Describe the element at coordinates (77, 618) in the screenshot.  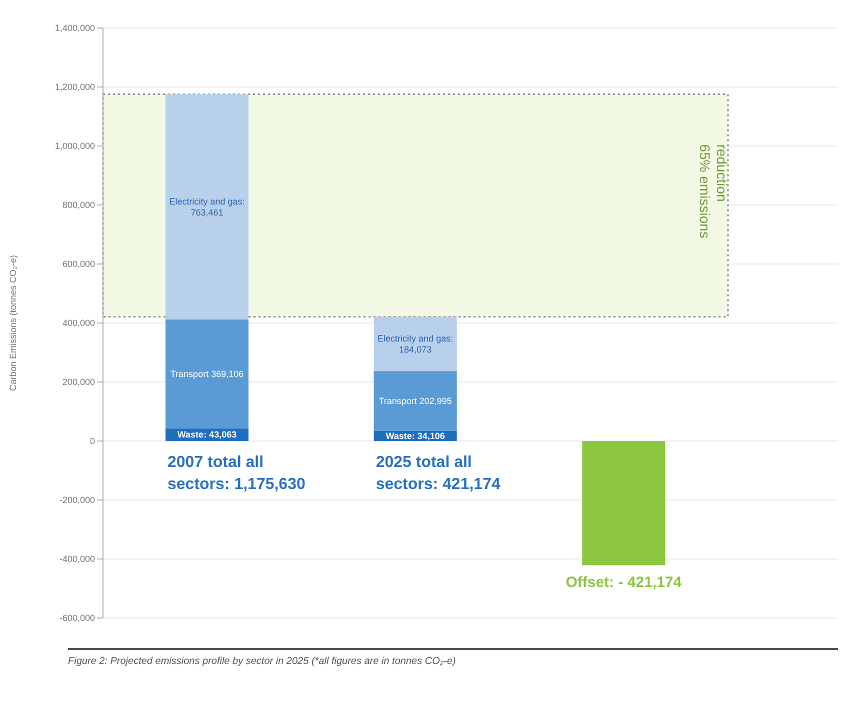
I see `y-tick-label: -600,000` at that location.